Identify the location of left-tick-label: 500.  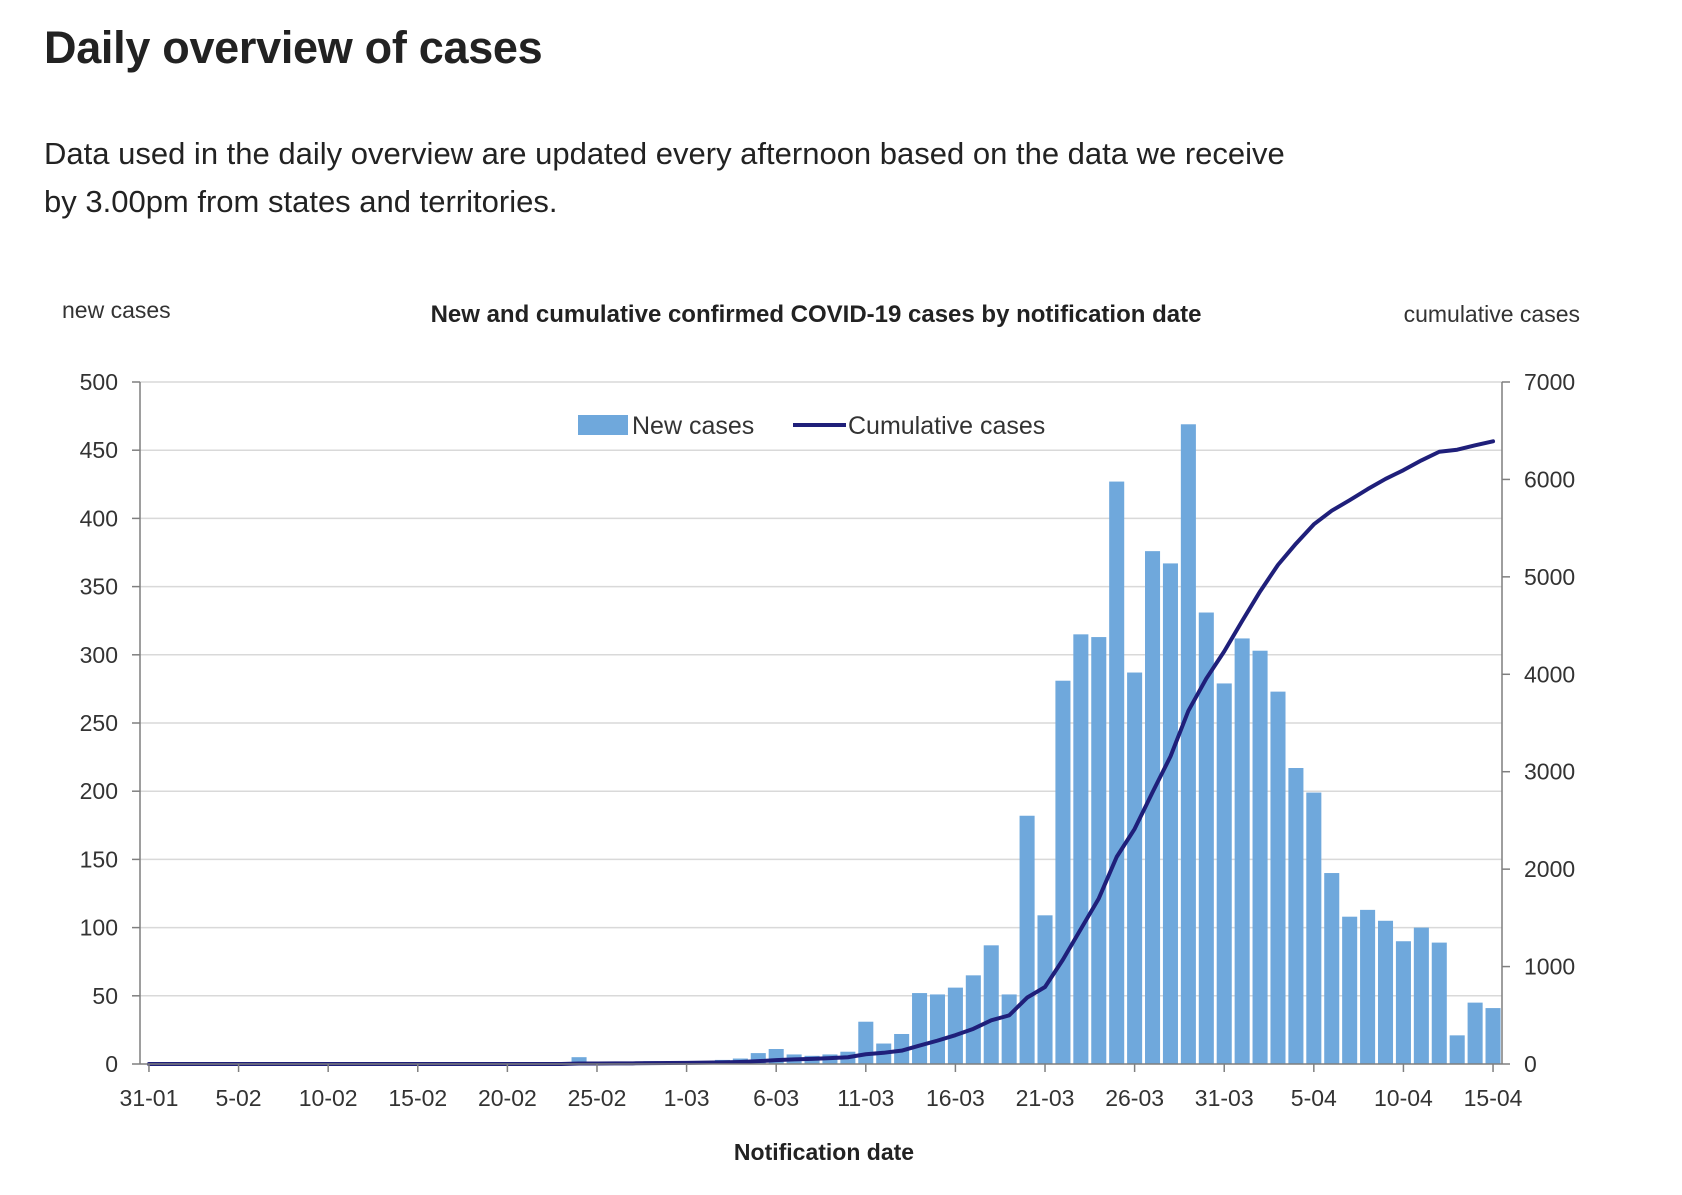
(99, 382).